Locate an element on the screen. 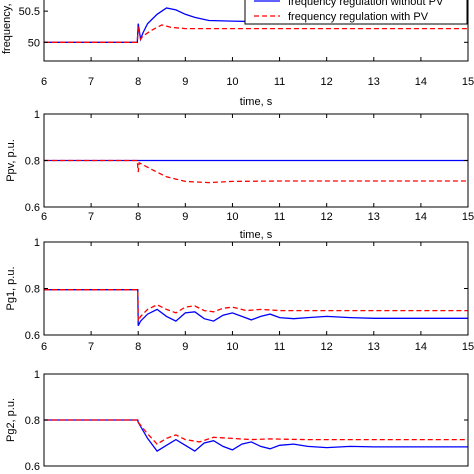 This screenshot has height=474, width=474. plot-frame is located at coordinates (256, 31).